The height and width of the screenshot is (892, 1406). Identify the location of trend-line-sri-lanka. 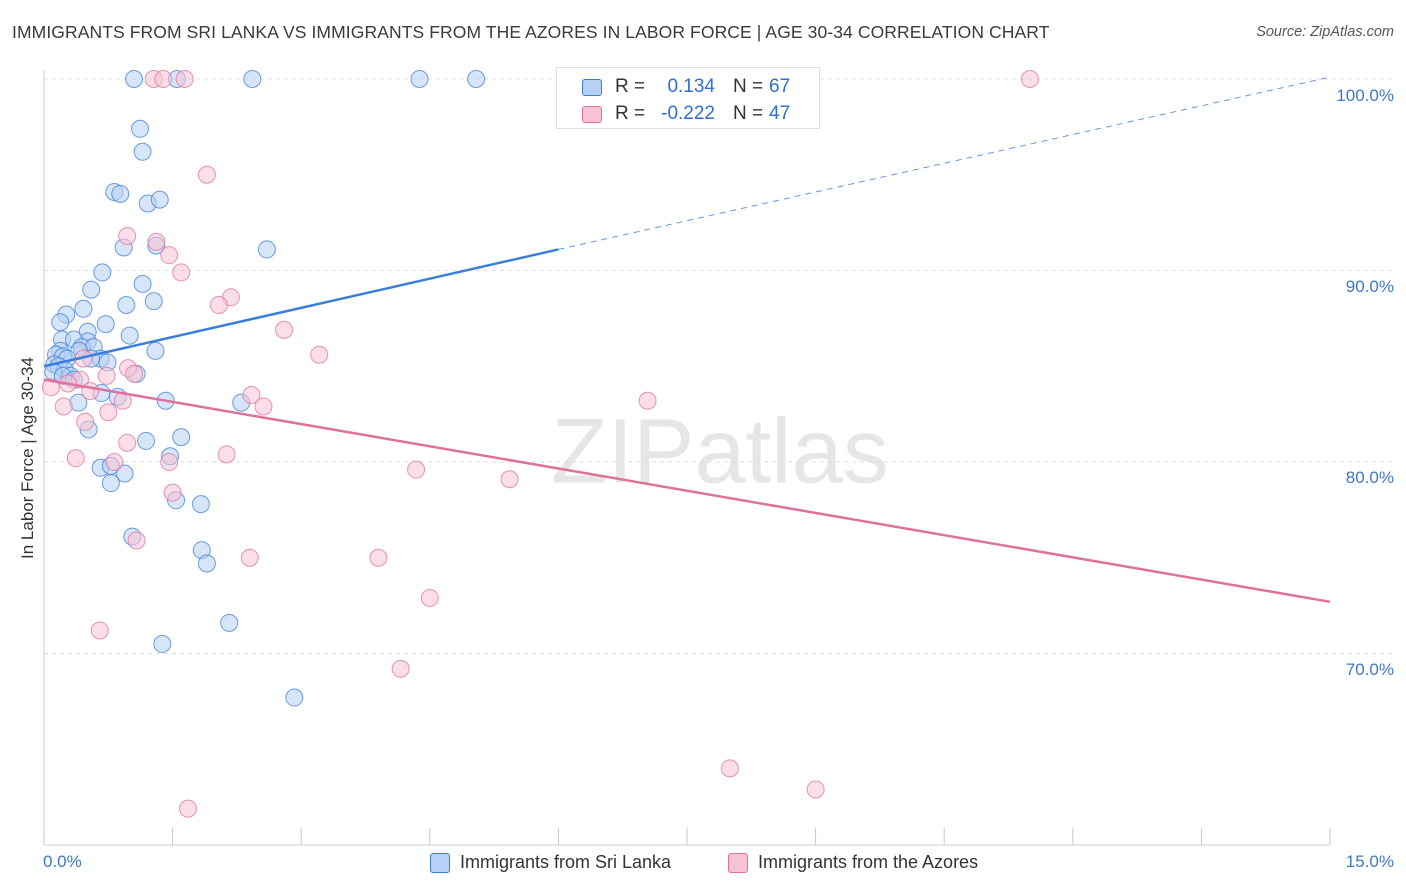
(301, 308).